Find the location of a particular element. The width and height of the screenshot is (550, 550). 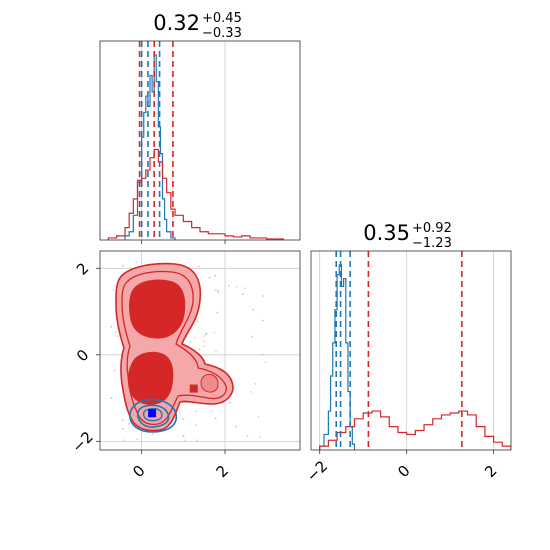

joint-xtick-label: 2 is located at coordinates (222, 471).